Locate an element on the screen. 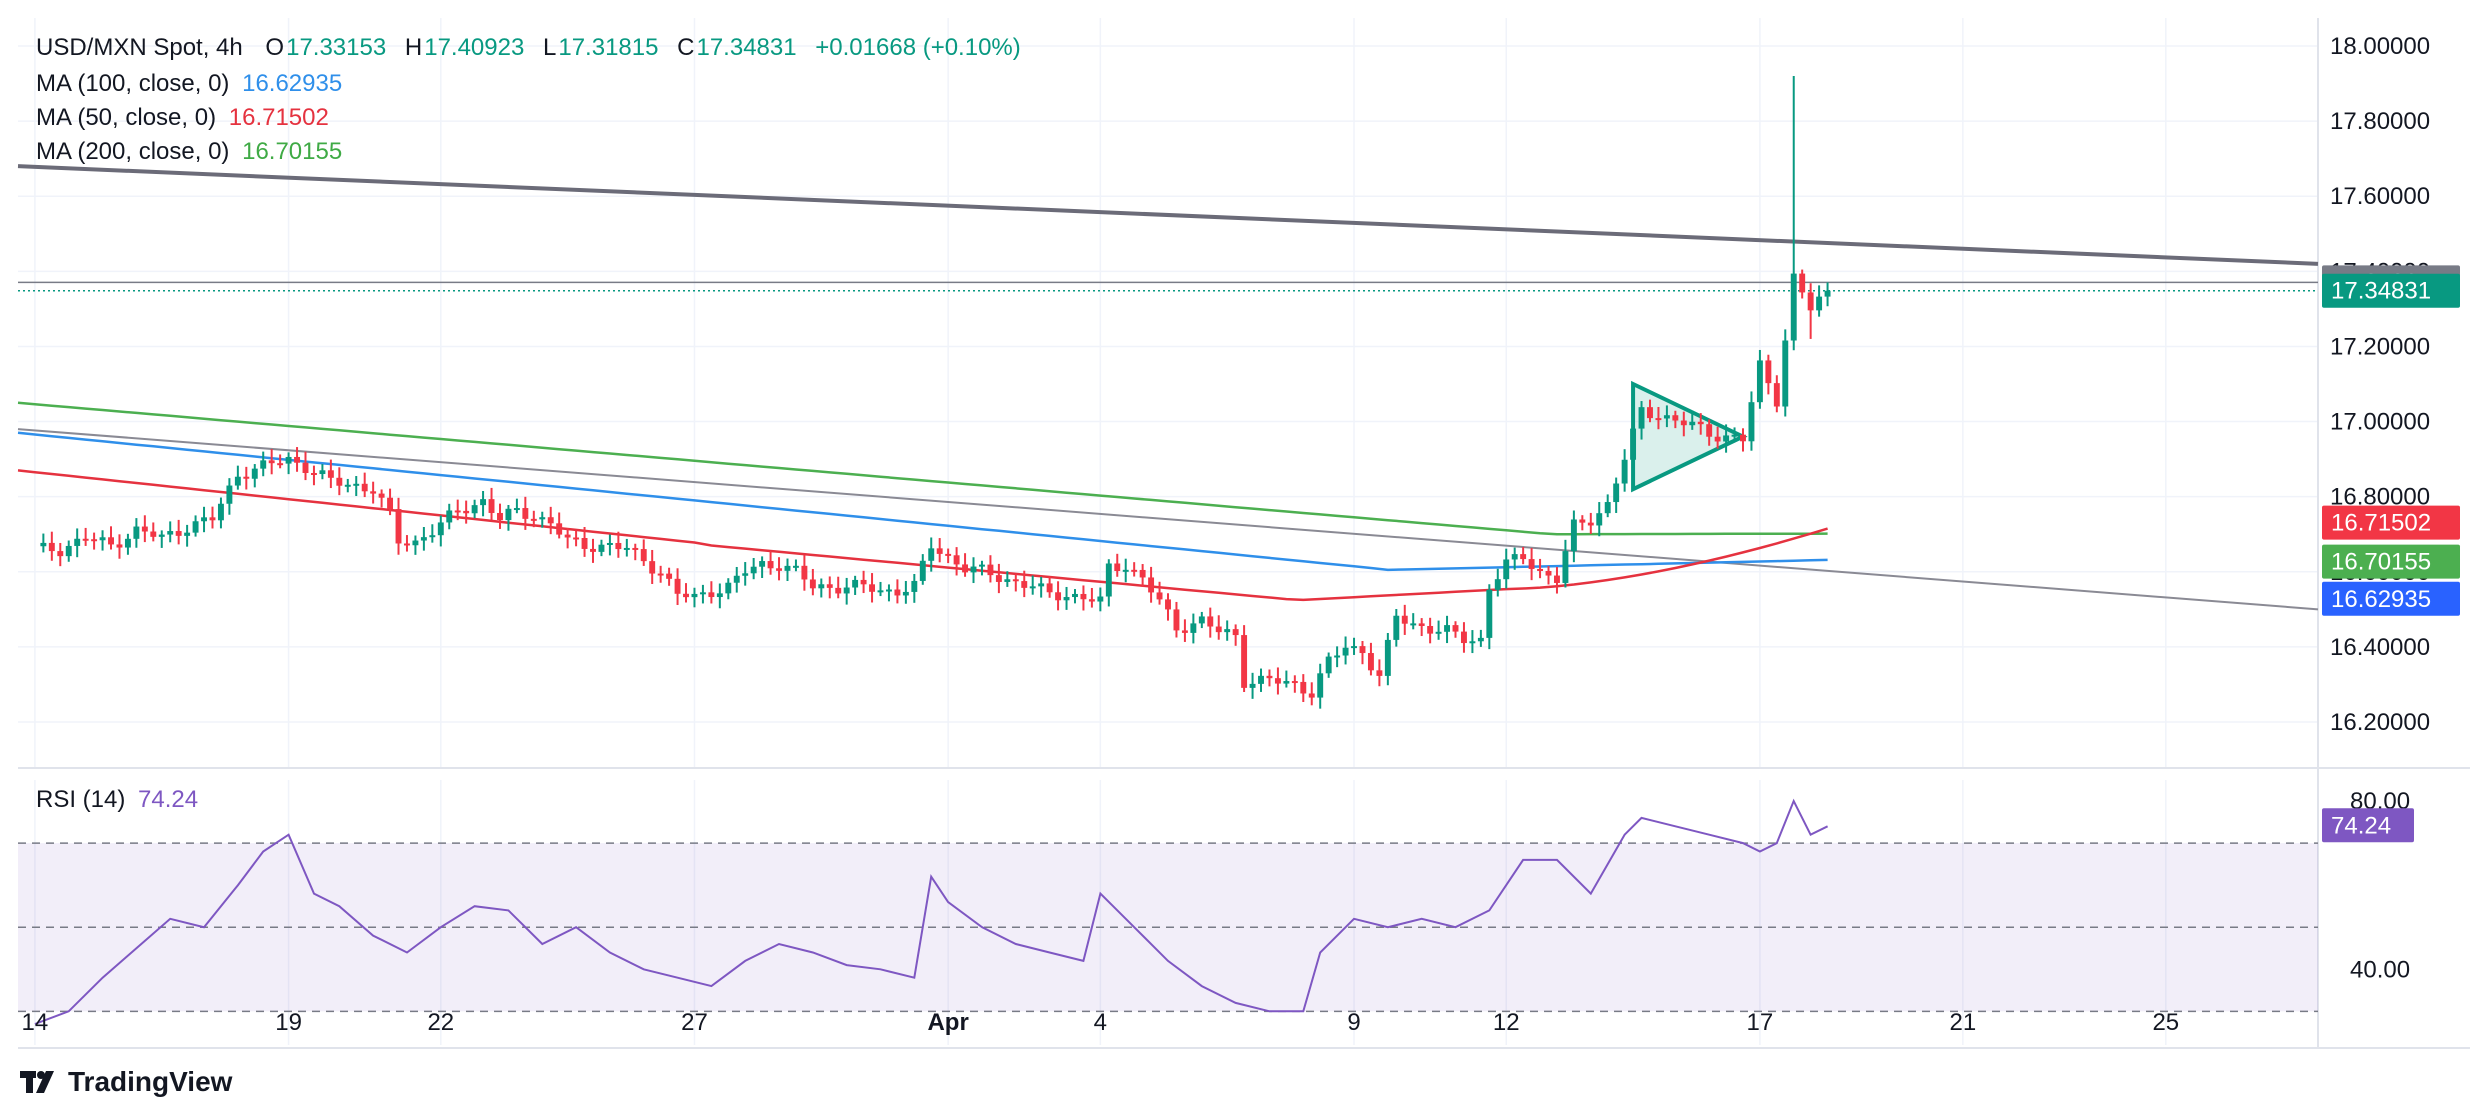 This screenshot has width=2488, height=1118. time-tick-label: 21 is located at coordinates (1963, 1022).